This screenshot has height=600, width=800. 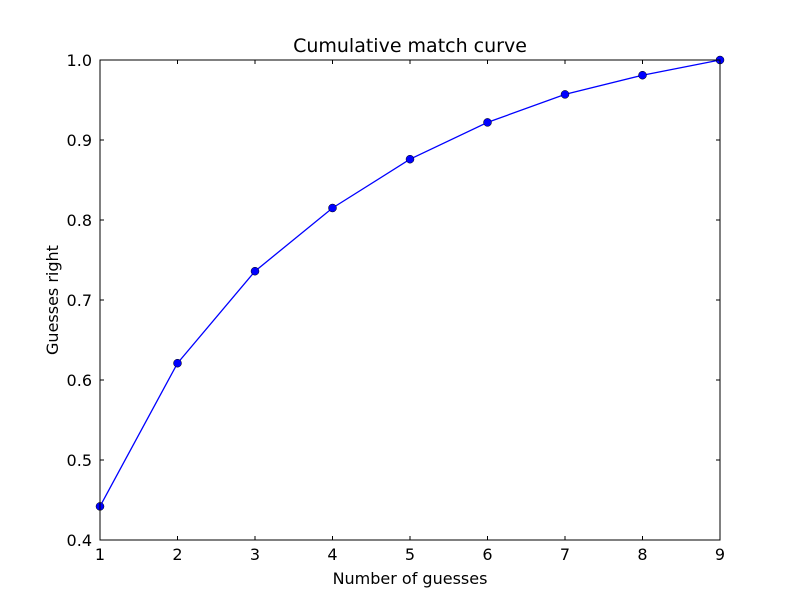 I want to click on y-tick-label: 0.8, so click(x=79, y=220).